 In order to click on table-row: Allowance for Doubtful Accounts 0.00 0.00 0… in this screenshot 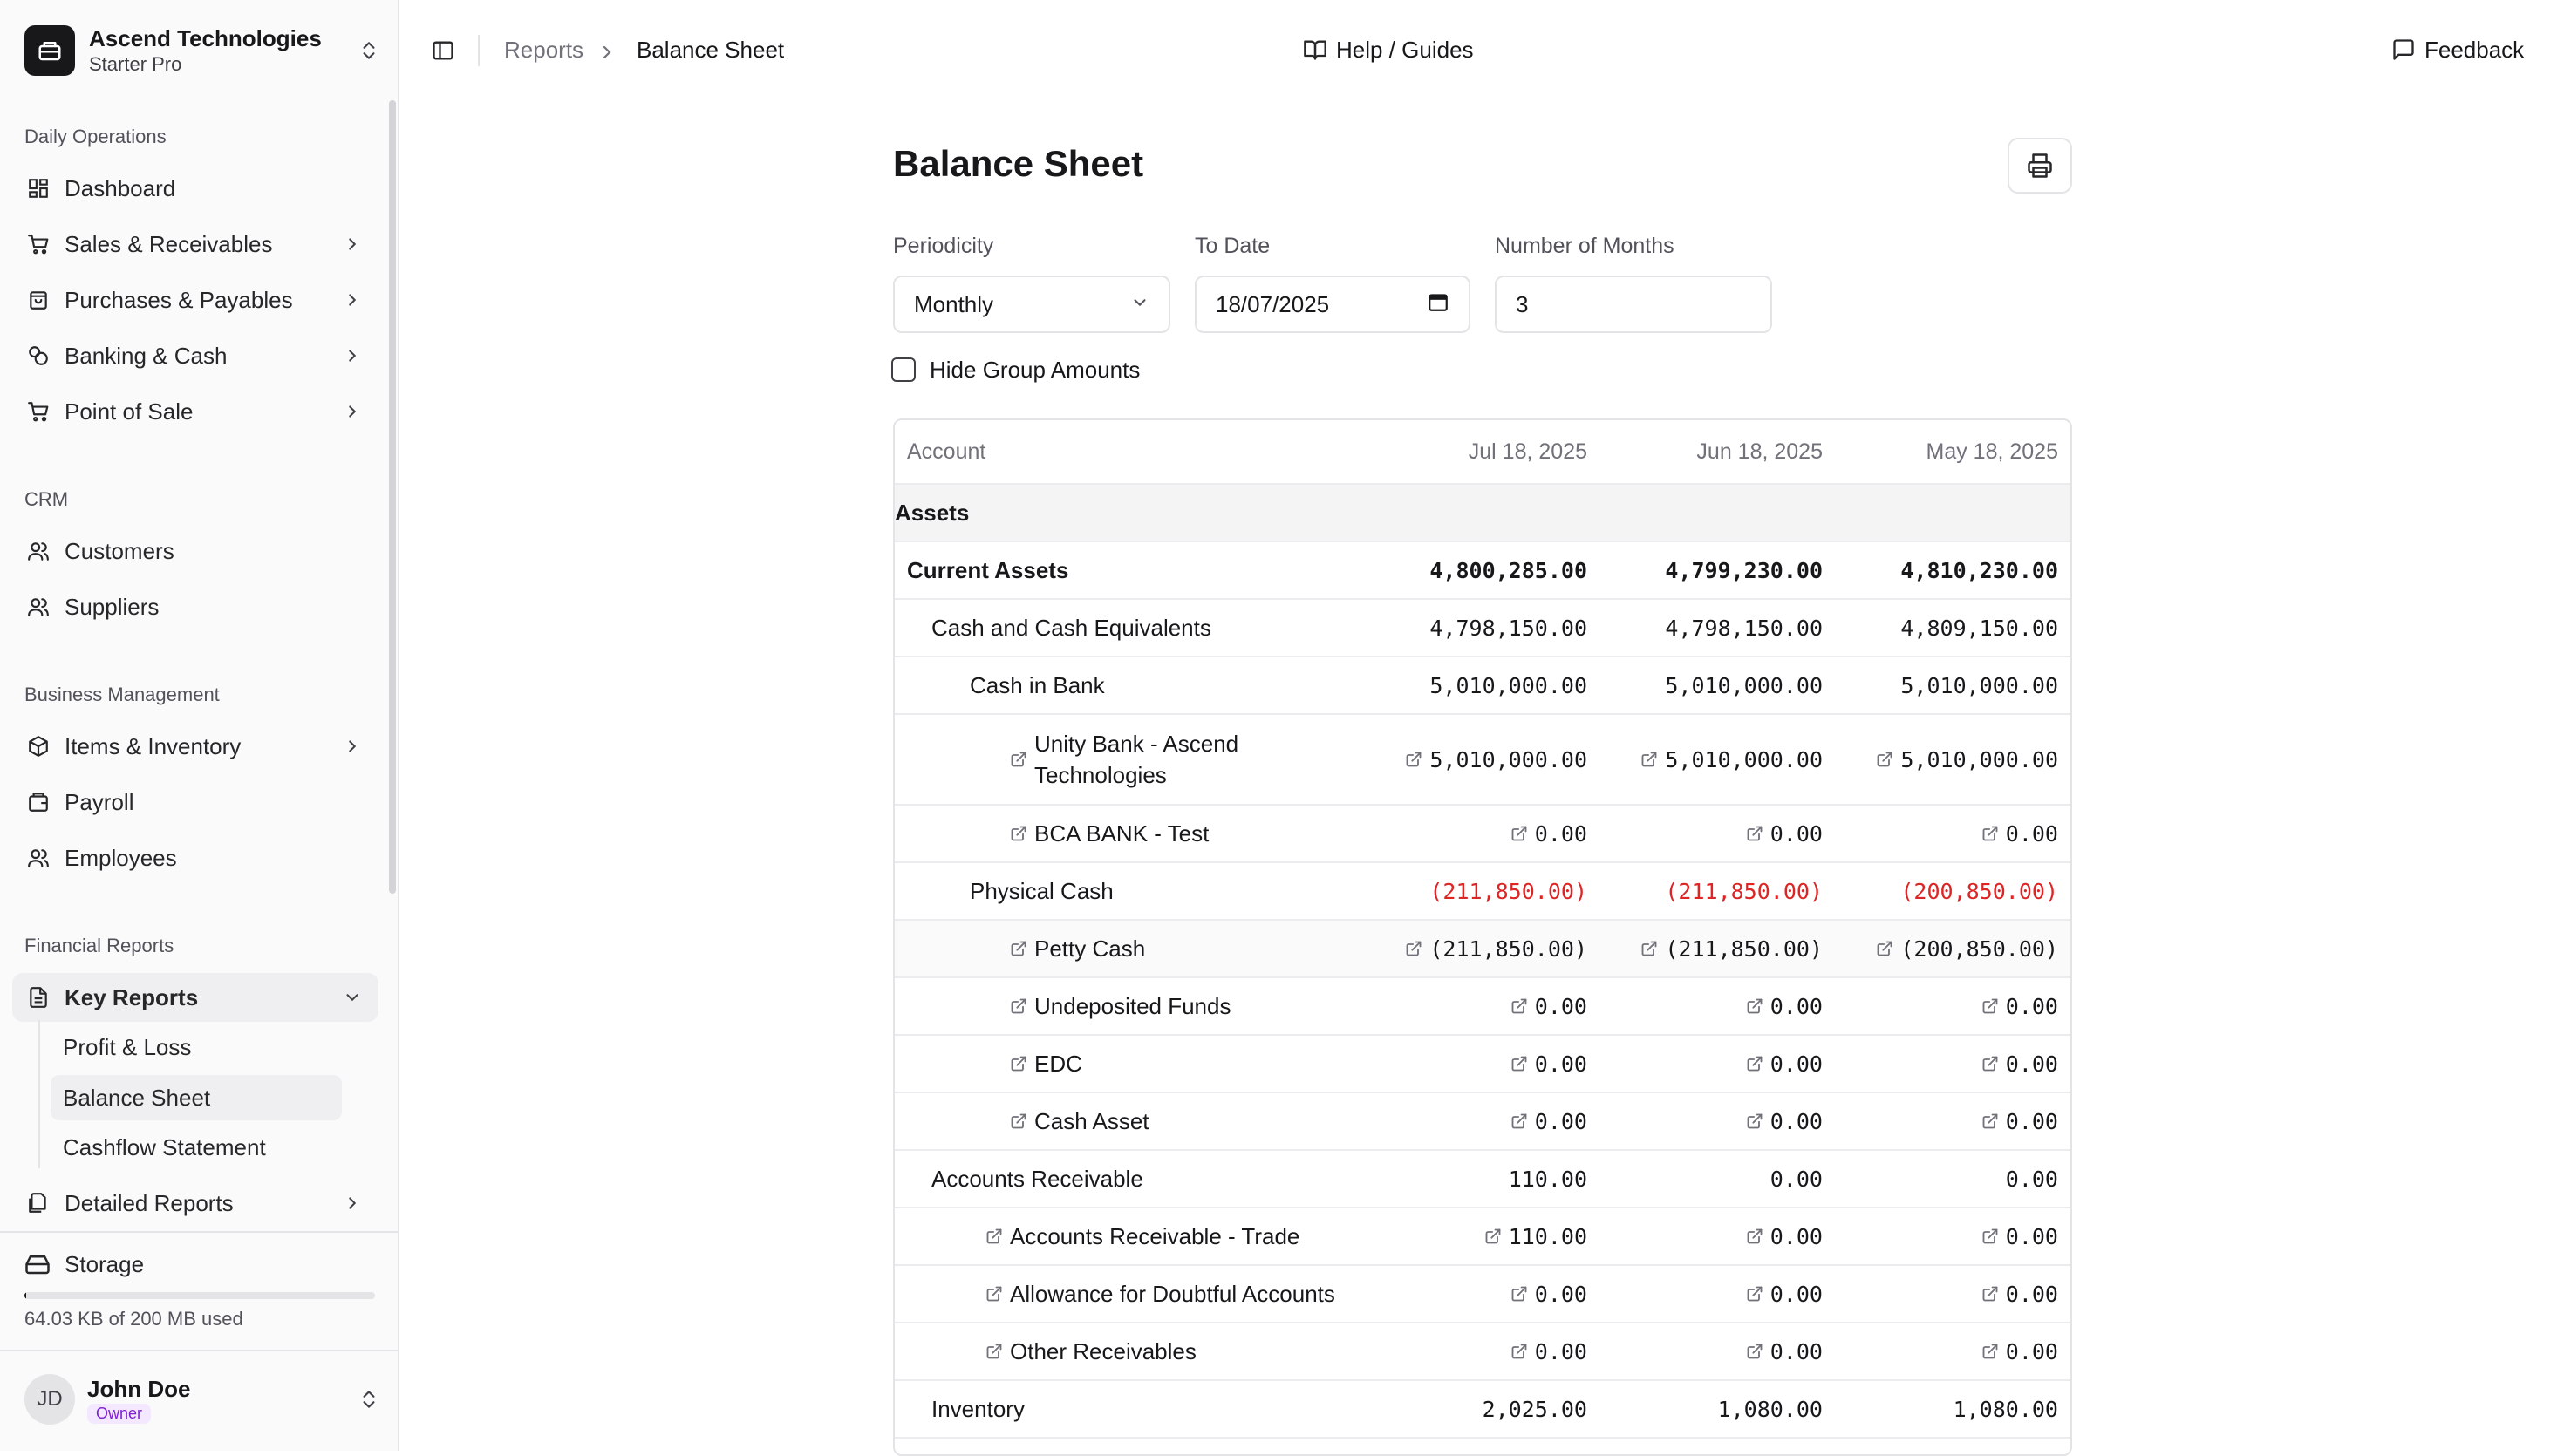, I will do `click(1482, 1294)`.